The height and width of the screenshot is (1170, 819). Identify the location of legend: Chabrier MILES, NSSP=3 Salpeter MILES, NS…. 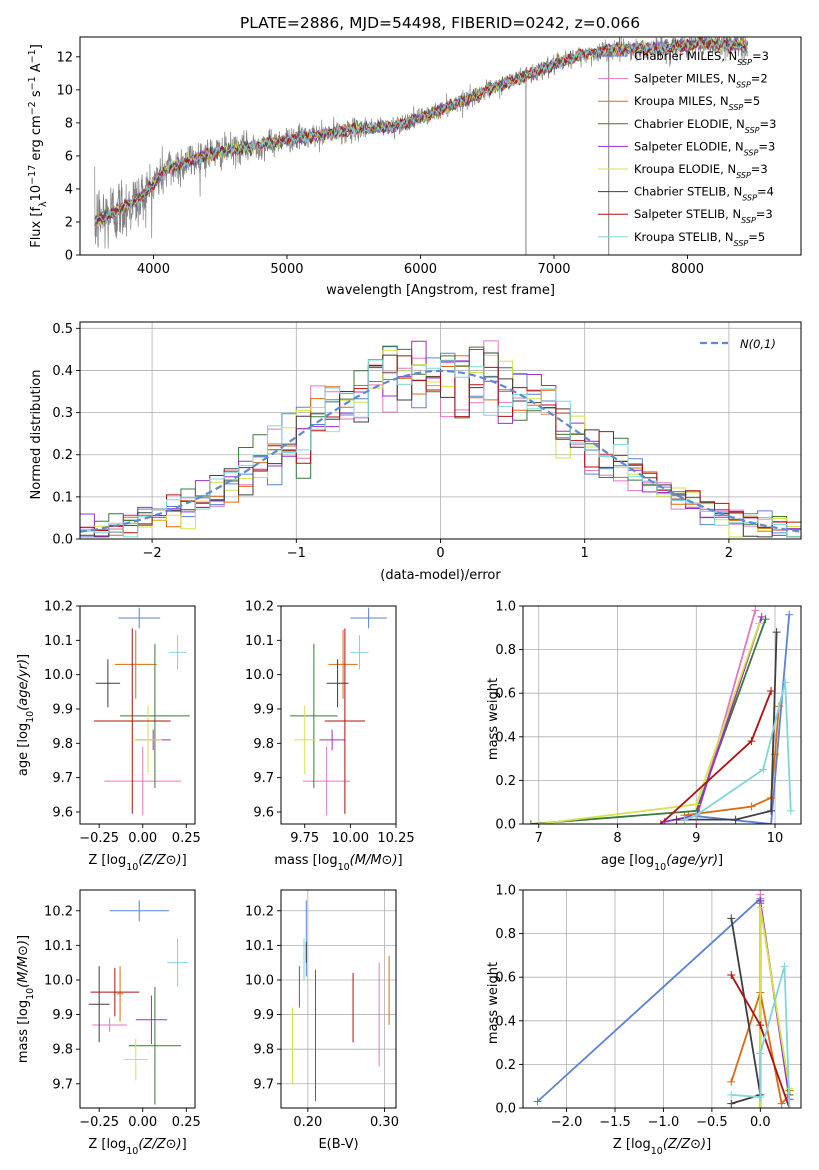
(687, 148).